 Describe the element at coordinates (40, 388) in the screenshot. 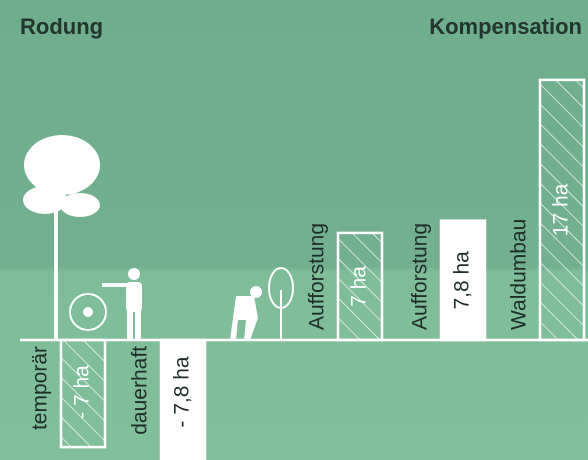

I see `category-label: temporär` at that location.